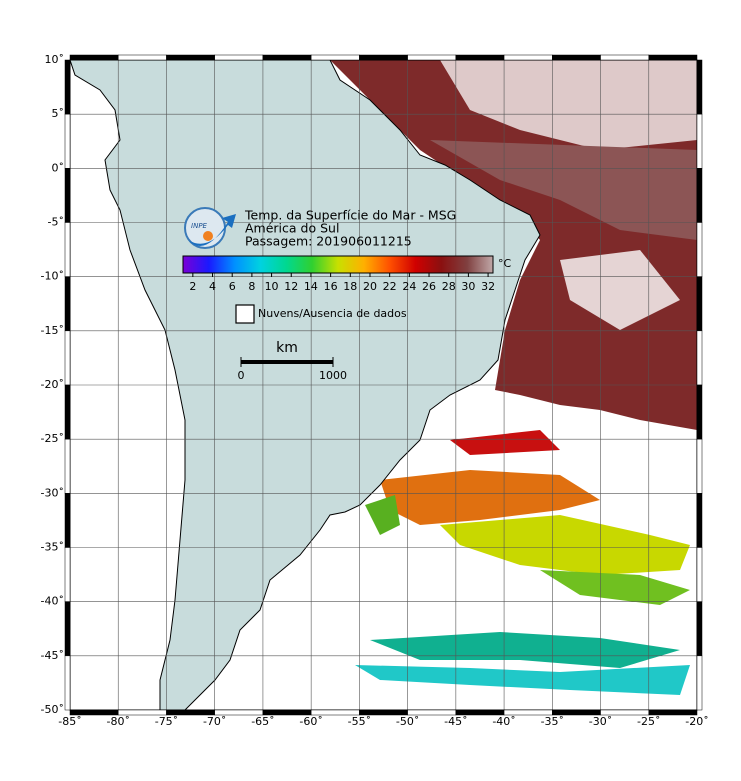 The width and height of the screenshot is (741, 781). I want to click on scale-unit: km, so click(287, 348).